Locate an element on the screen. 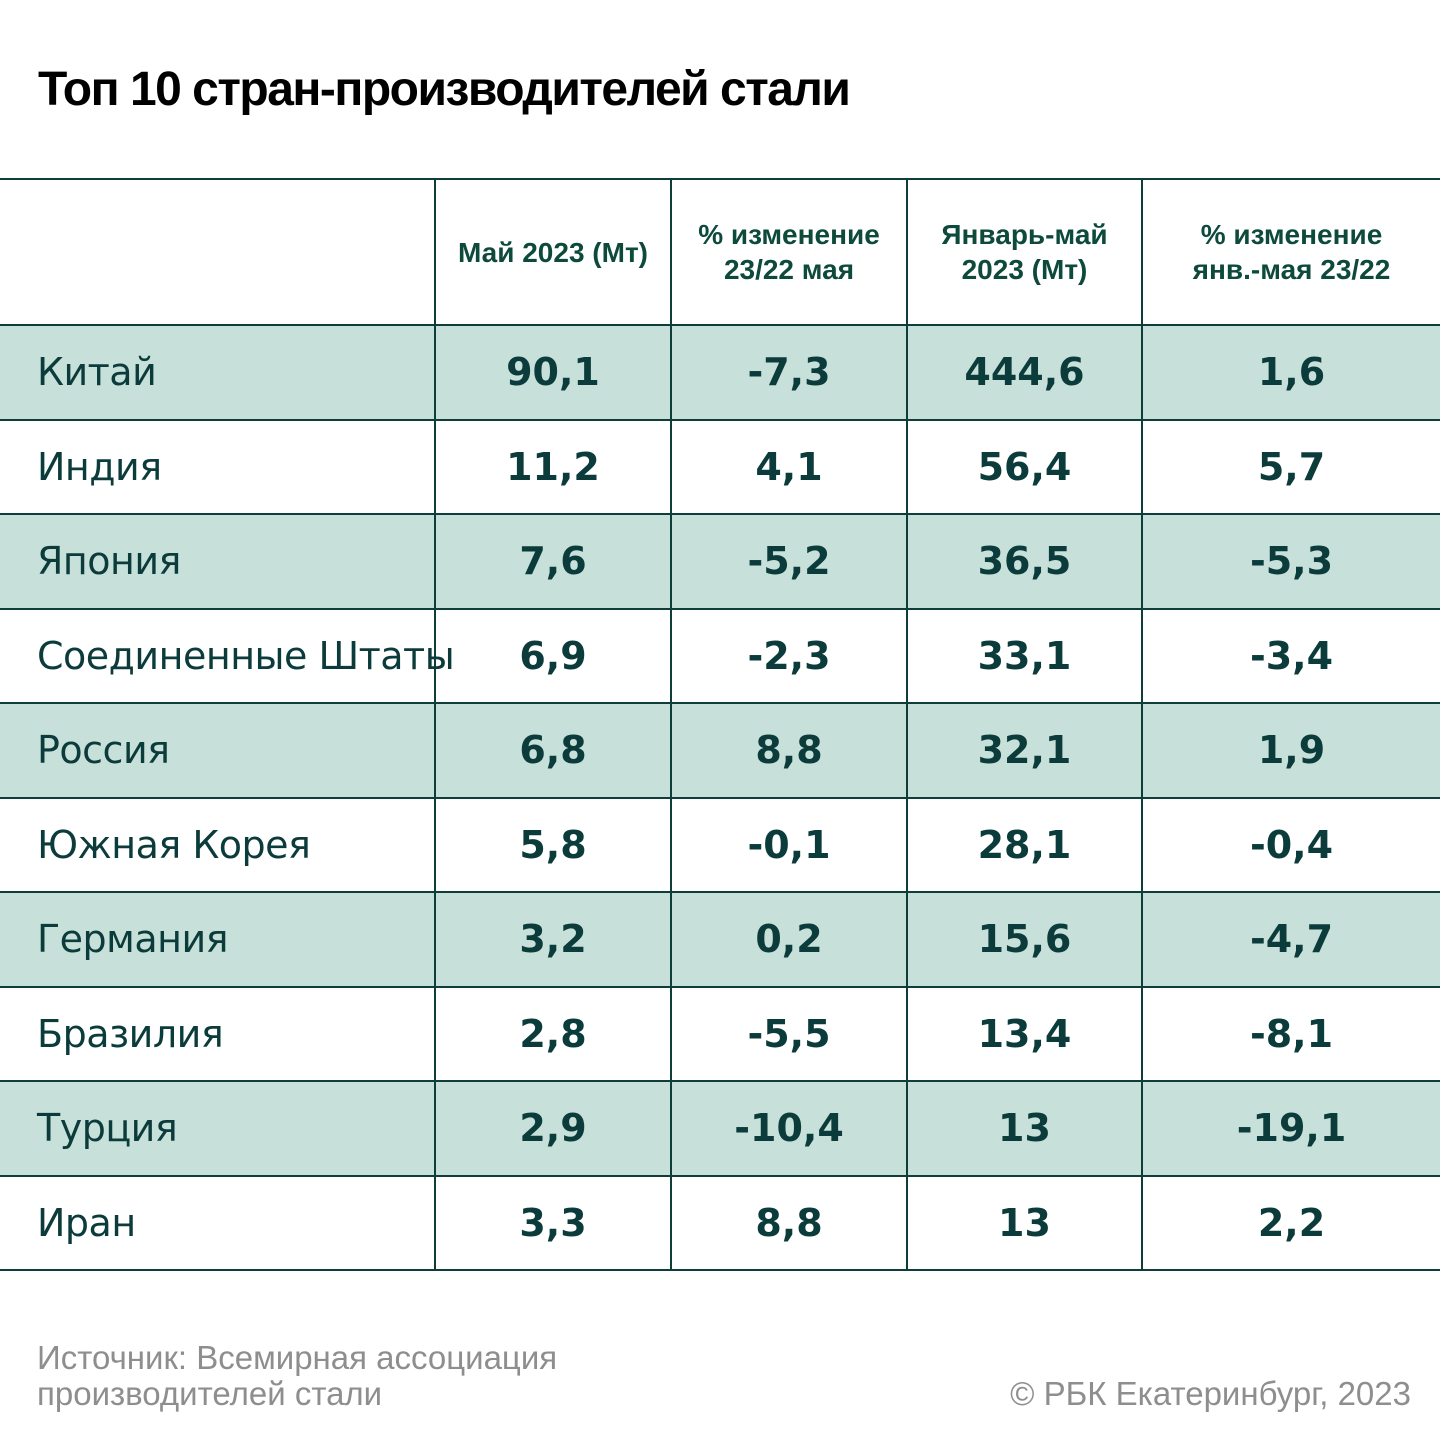 The height and width of the screenshot is (1440, 1440). table-row: Иран 3,3 8,8 13 2,2 is located at coordinates (720, 1222).